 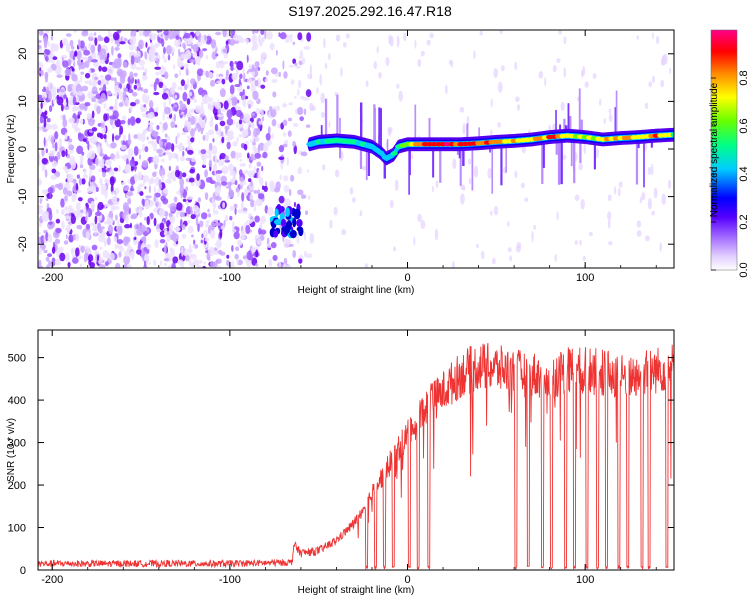 What do you see at coordinates (356, 290) in the screenshot?
I see `spectrogram-x-label: Height of straight line (km)` at bounding box center [356, 290].